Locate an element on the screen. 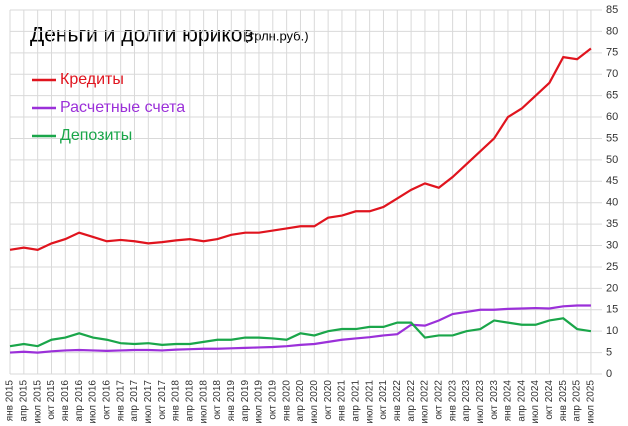  y-tick-label: 45 is located at coordinates (612, 181).